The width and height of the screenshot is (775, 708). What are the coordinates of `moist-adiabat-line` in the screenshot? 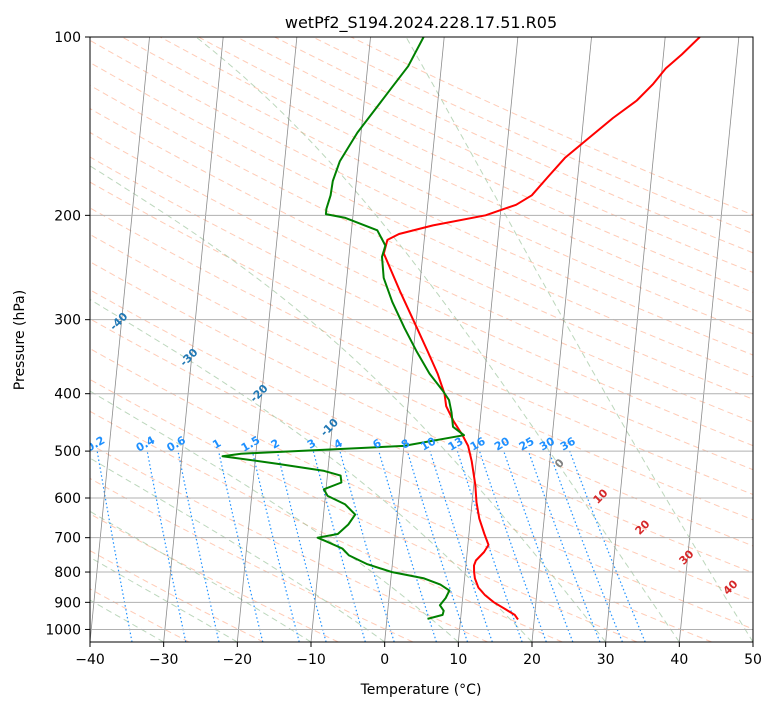 It's located at (237, 549).